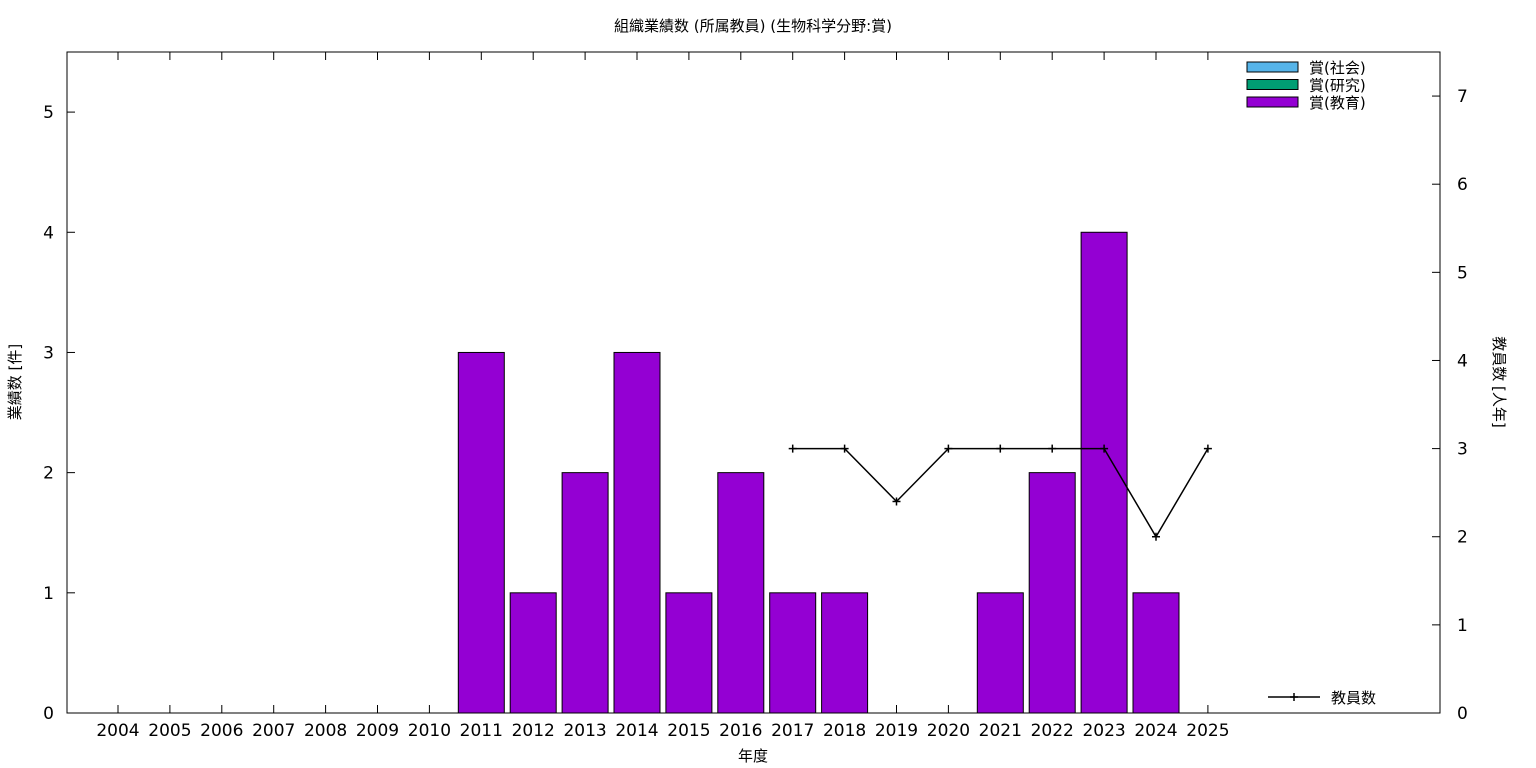 The width and height of the screenshot is (1536, 768). I want to click on y2-tick-label: 2, so click(1462, 538).